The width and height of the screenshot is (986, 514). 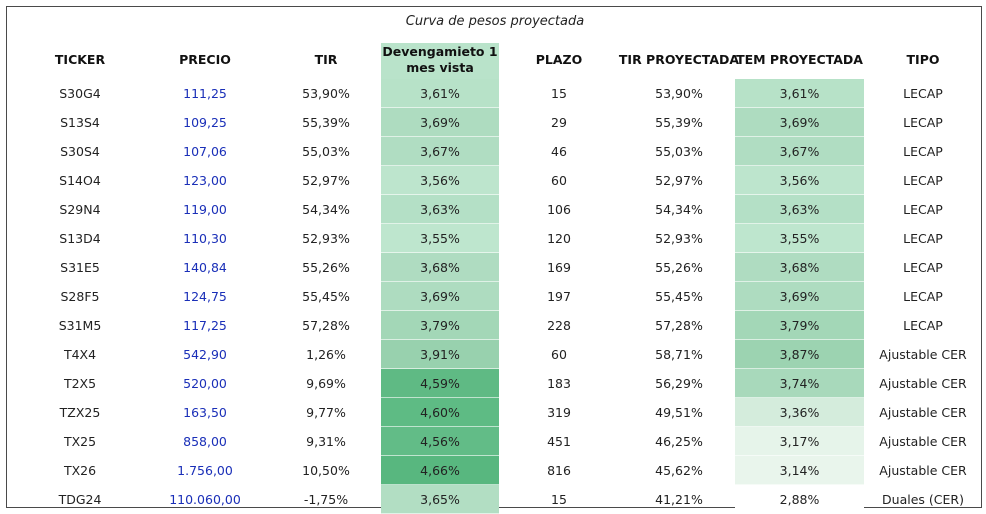 I want to click on cell-tem-proy-s29n4: 3,63%, so click(x=799, y=209).